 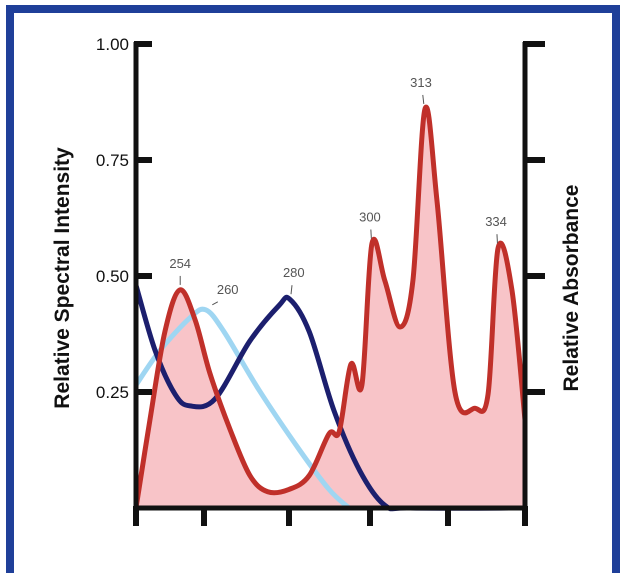 What do you see at coordinates (448, 535) in the screenshot?
I see `x-tick-label: 320` at bounding box center [448, 535].